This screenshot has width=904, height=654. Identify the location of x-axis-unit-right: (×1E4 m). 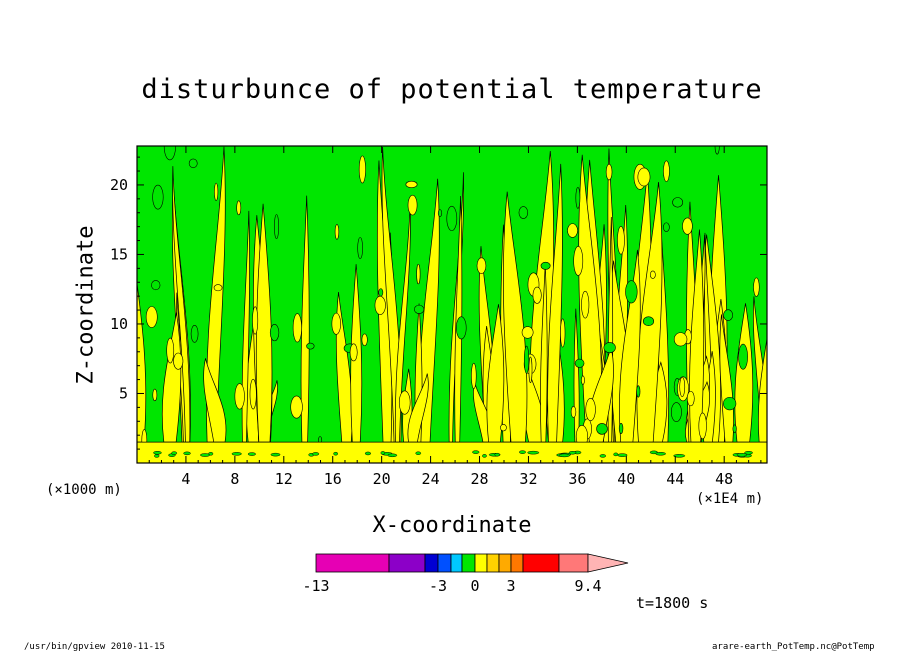
(730, 499).